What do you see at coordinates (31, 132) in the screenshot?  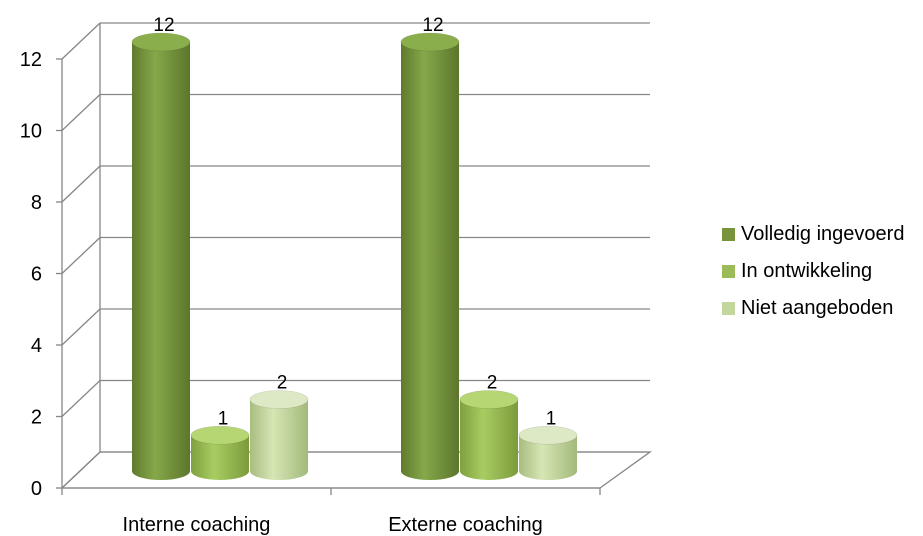 I see `y-tick-label: 10` at bounding box center [31, 132].